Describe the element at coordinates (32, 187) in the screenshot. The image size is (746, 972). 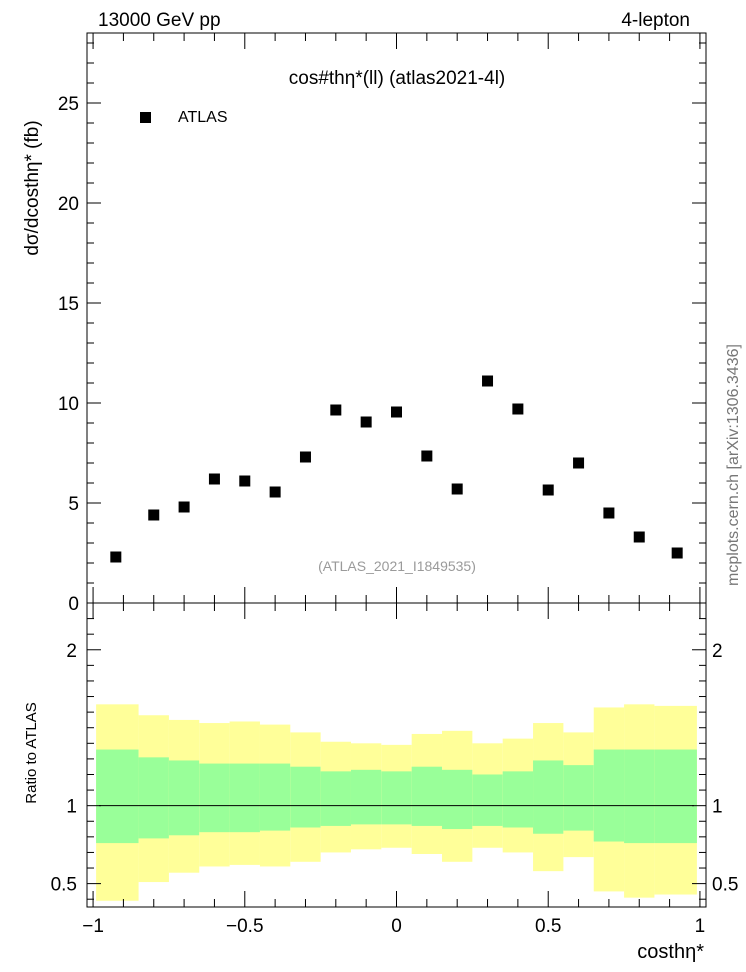
I see `main-ylabel: dσ/dcosthη* (fb)` at that location.